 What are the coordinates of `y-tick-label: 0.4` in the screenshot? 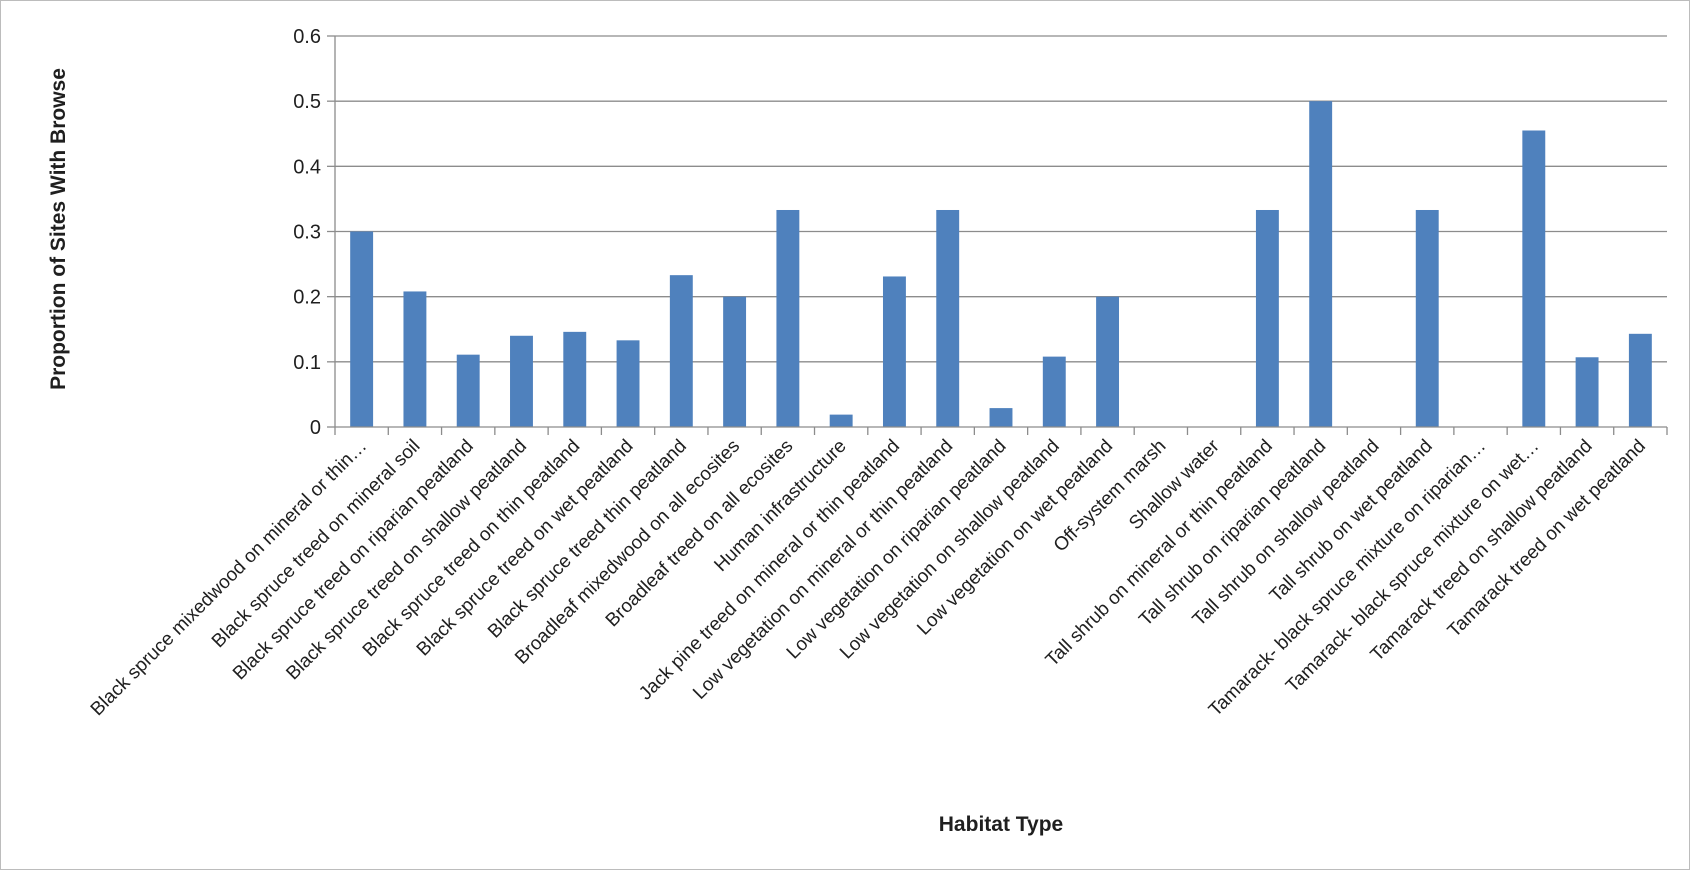 It's located at (307, 167).